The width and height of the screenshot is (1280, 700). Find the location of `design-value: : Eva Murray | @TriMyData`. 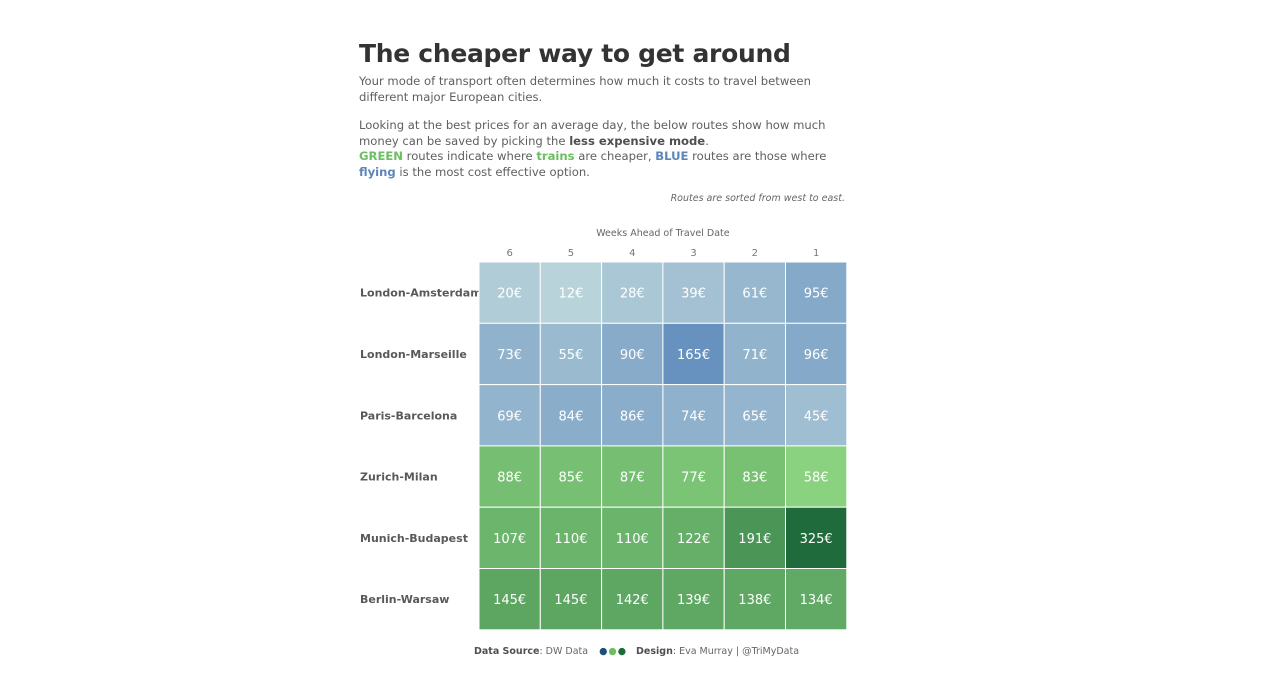

design-value: : Eva Murray | @TriMyData is located at coordinates (736, 651).